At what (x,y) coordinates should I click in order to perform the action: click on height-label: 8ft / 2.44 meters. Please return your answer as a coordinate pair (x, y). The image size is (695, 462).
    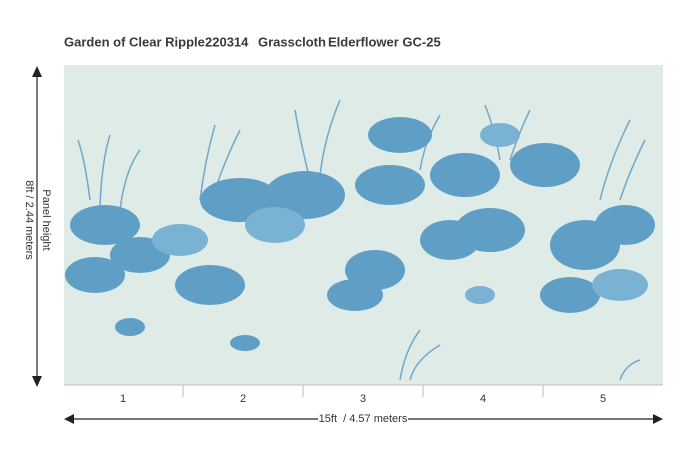
    Looking at the image, I should click on (29, 220).